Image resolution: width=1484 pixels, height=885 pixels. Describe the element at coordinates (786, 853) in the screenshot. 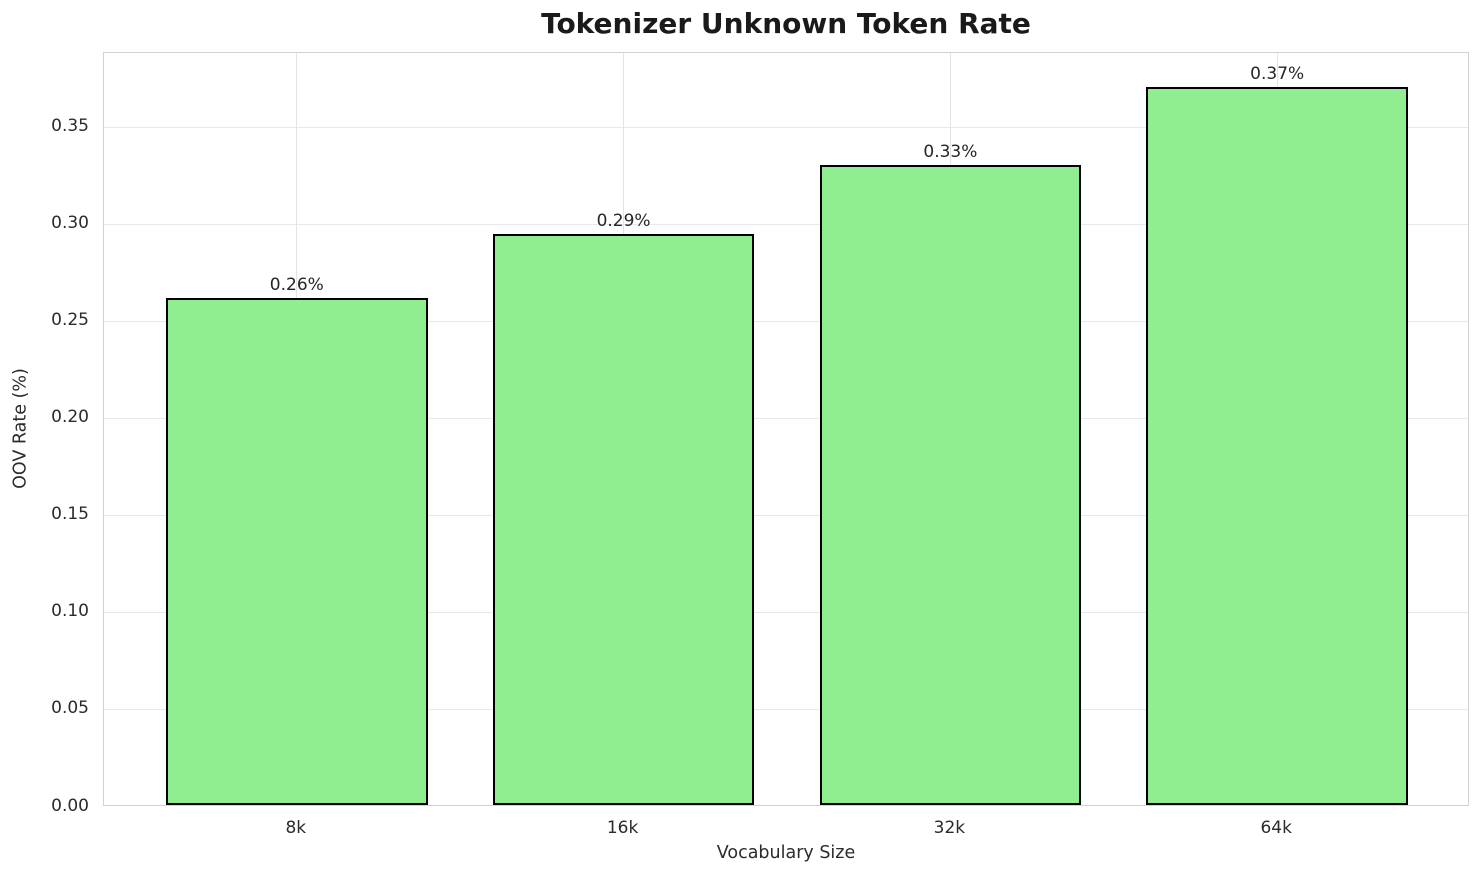

I see `x-axis-label: Vocabulary Size` at that location.